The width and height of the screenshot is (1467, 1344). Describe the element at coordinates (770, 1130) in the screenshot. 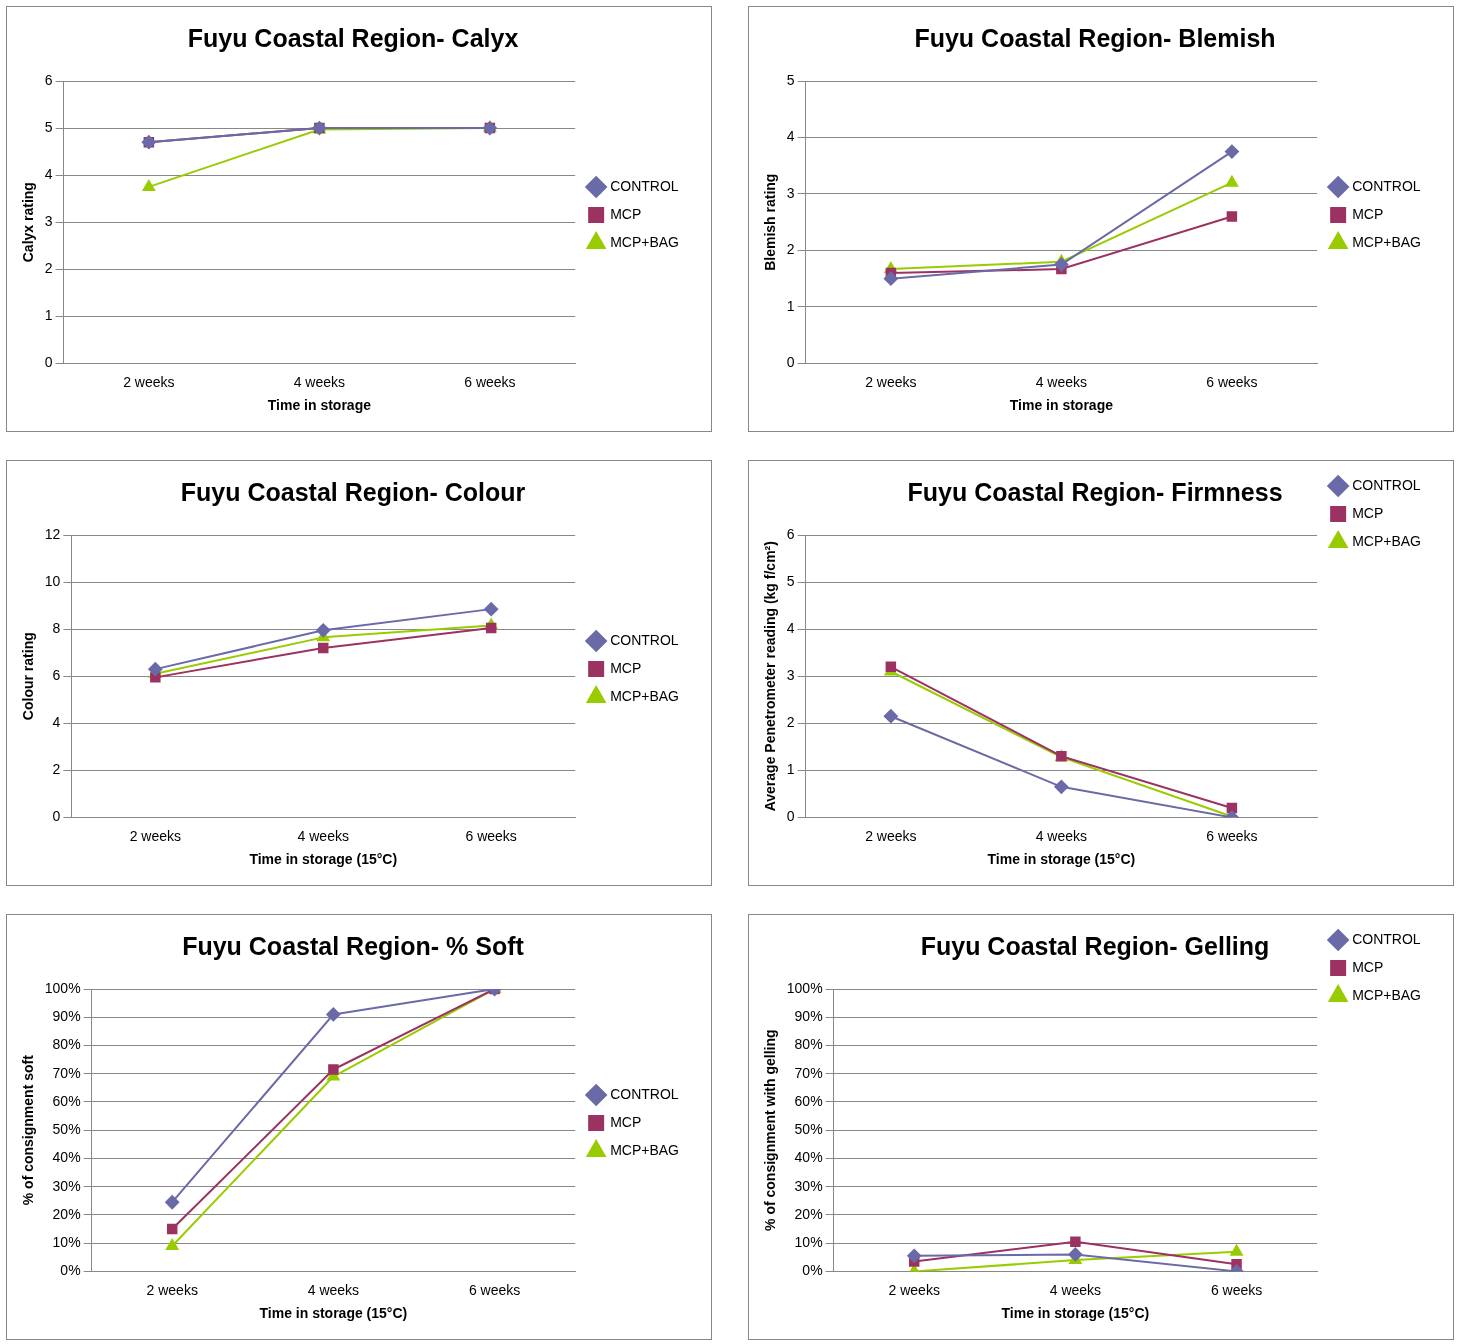

I see `y-axis-title: % of consignment with gelling` at that location.